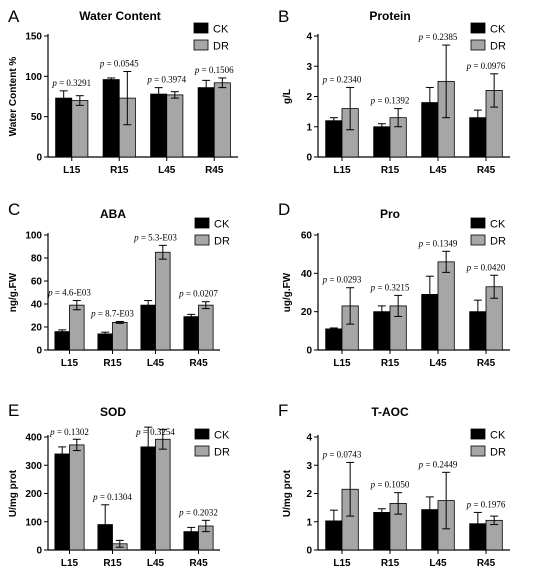 This screenshot has height=587, width=550. What do you see at coordinates (390, 485) in the screenshot?
I see `p-value-label: p = 0.1050` at bounding box center [390, 485].